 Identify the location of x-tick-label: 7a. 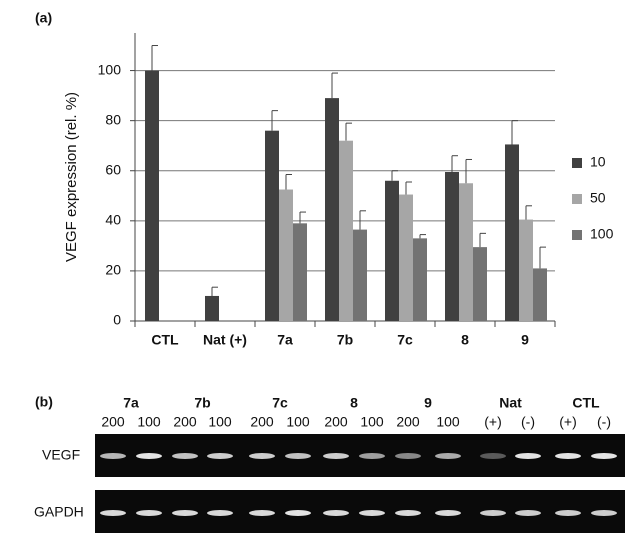
(285, 340).